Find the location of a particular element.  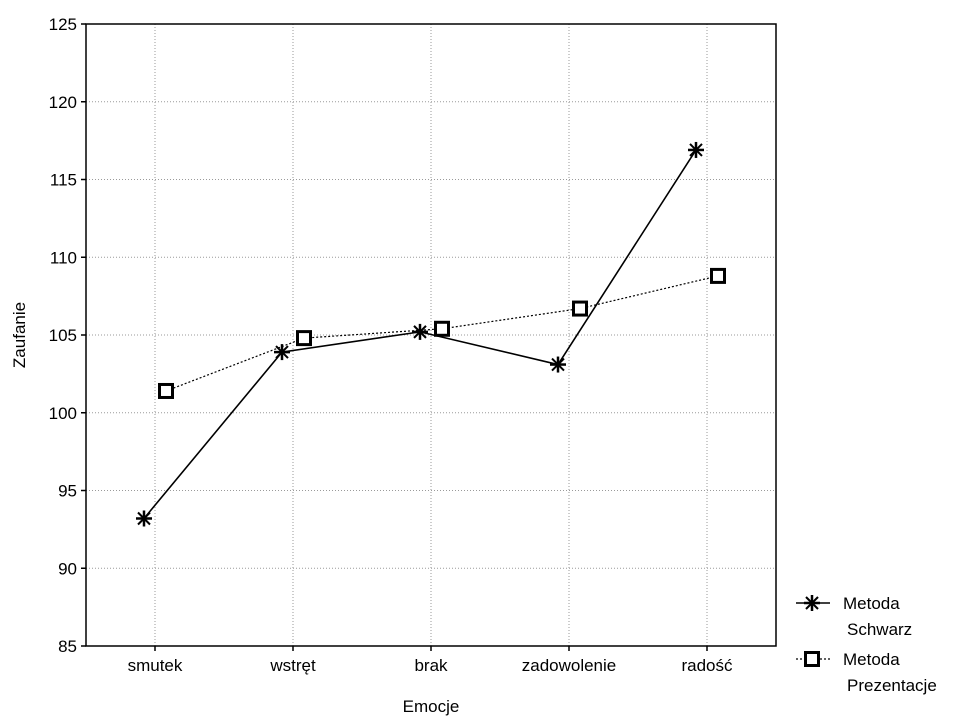

y-tick-label: 120 is located at coordinates (63, 102).